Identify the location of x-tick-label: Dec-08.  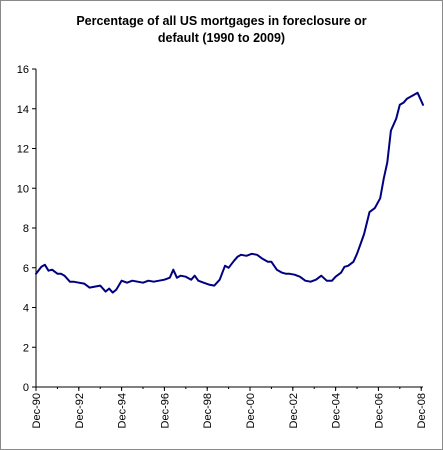
(422, 410).